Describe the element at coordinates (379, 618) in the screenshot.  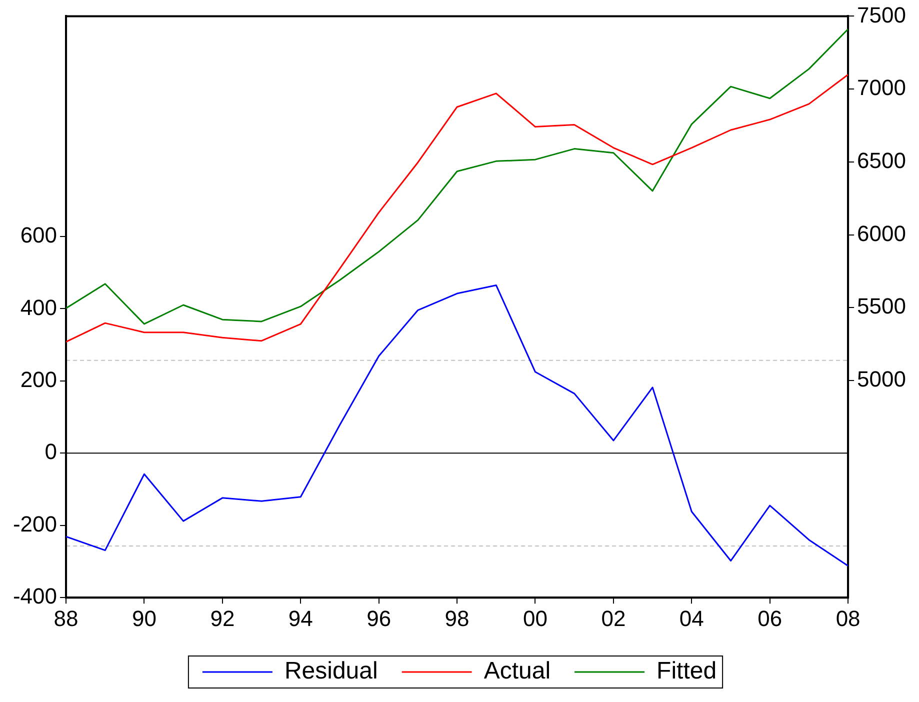
I see `x-tick-label: 96` at that location.